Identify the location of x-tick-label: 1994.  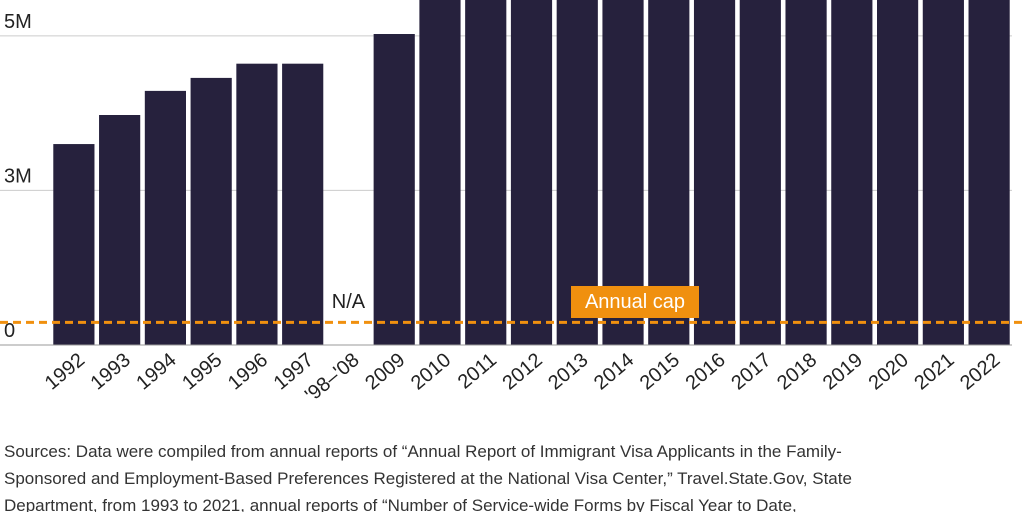
(156, 371).